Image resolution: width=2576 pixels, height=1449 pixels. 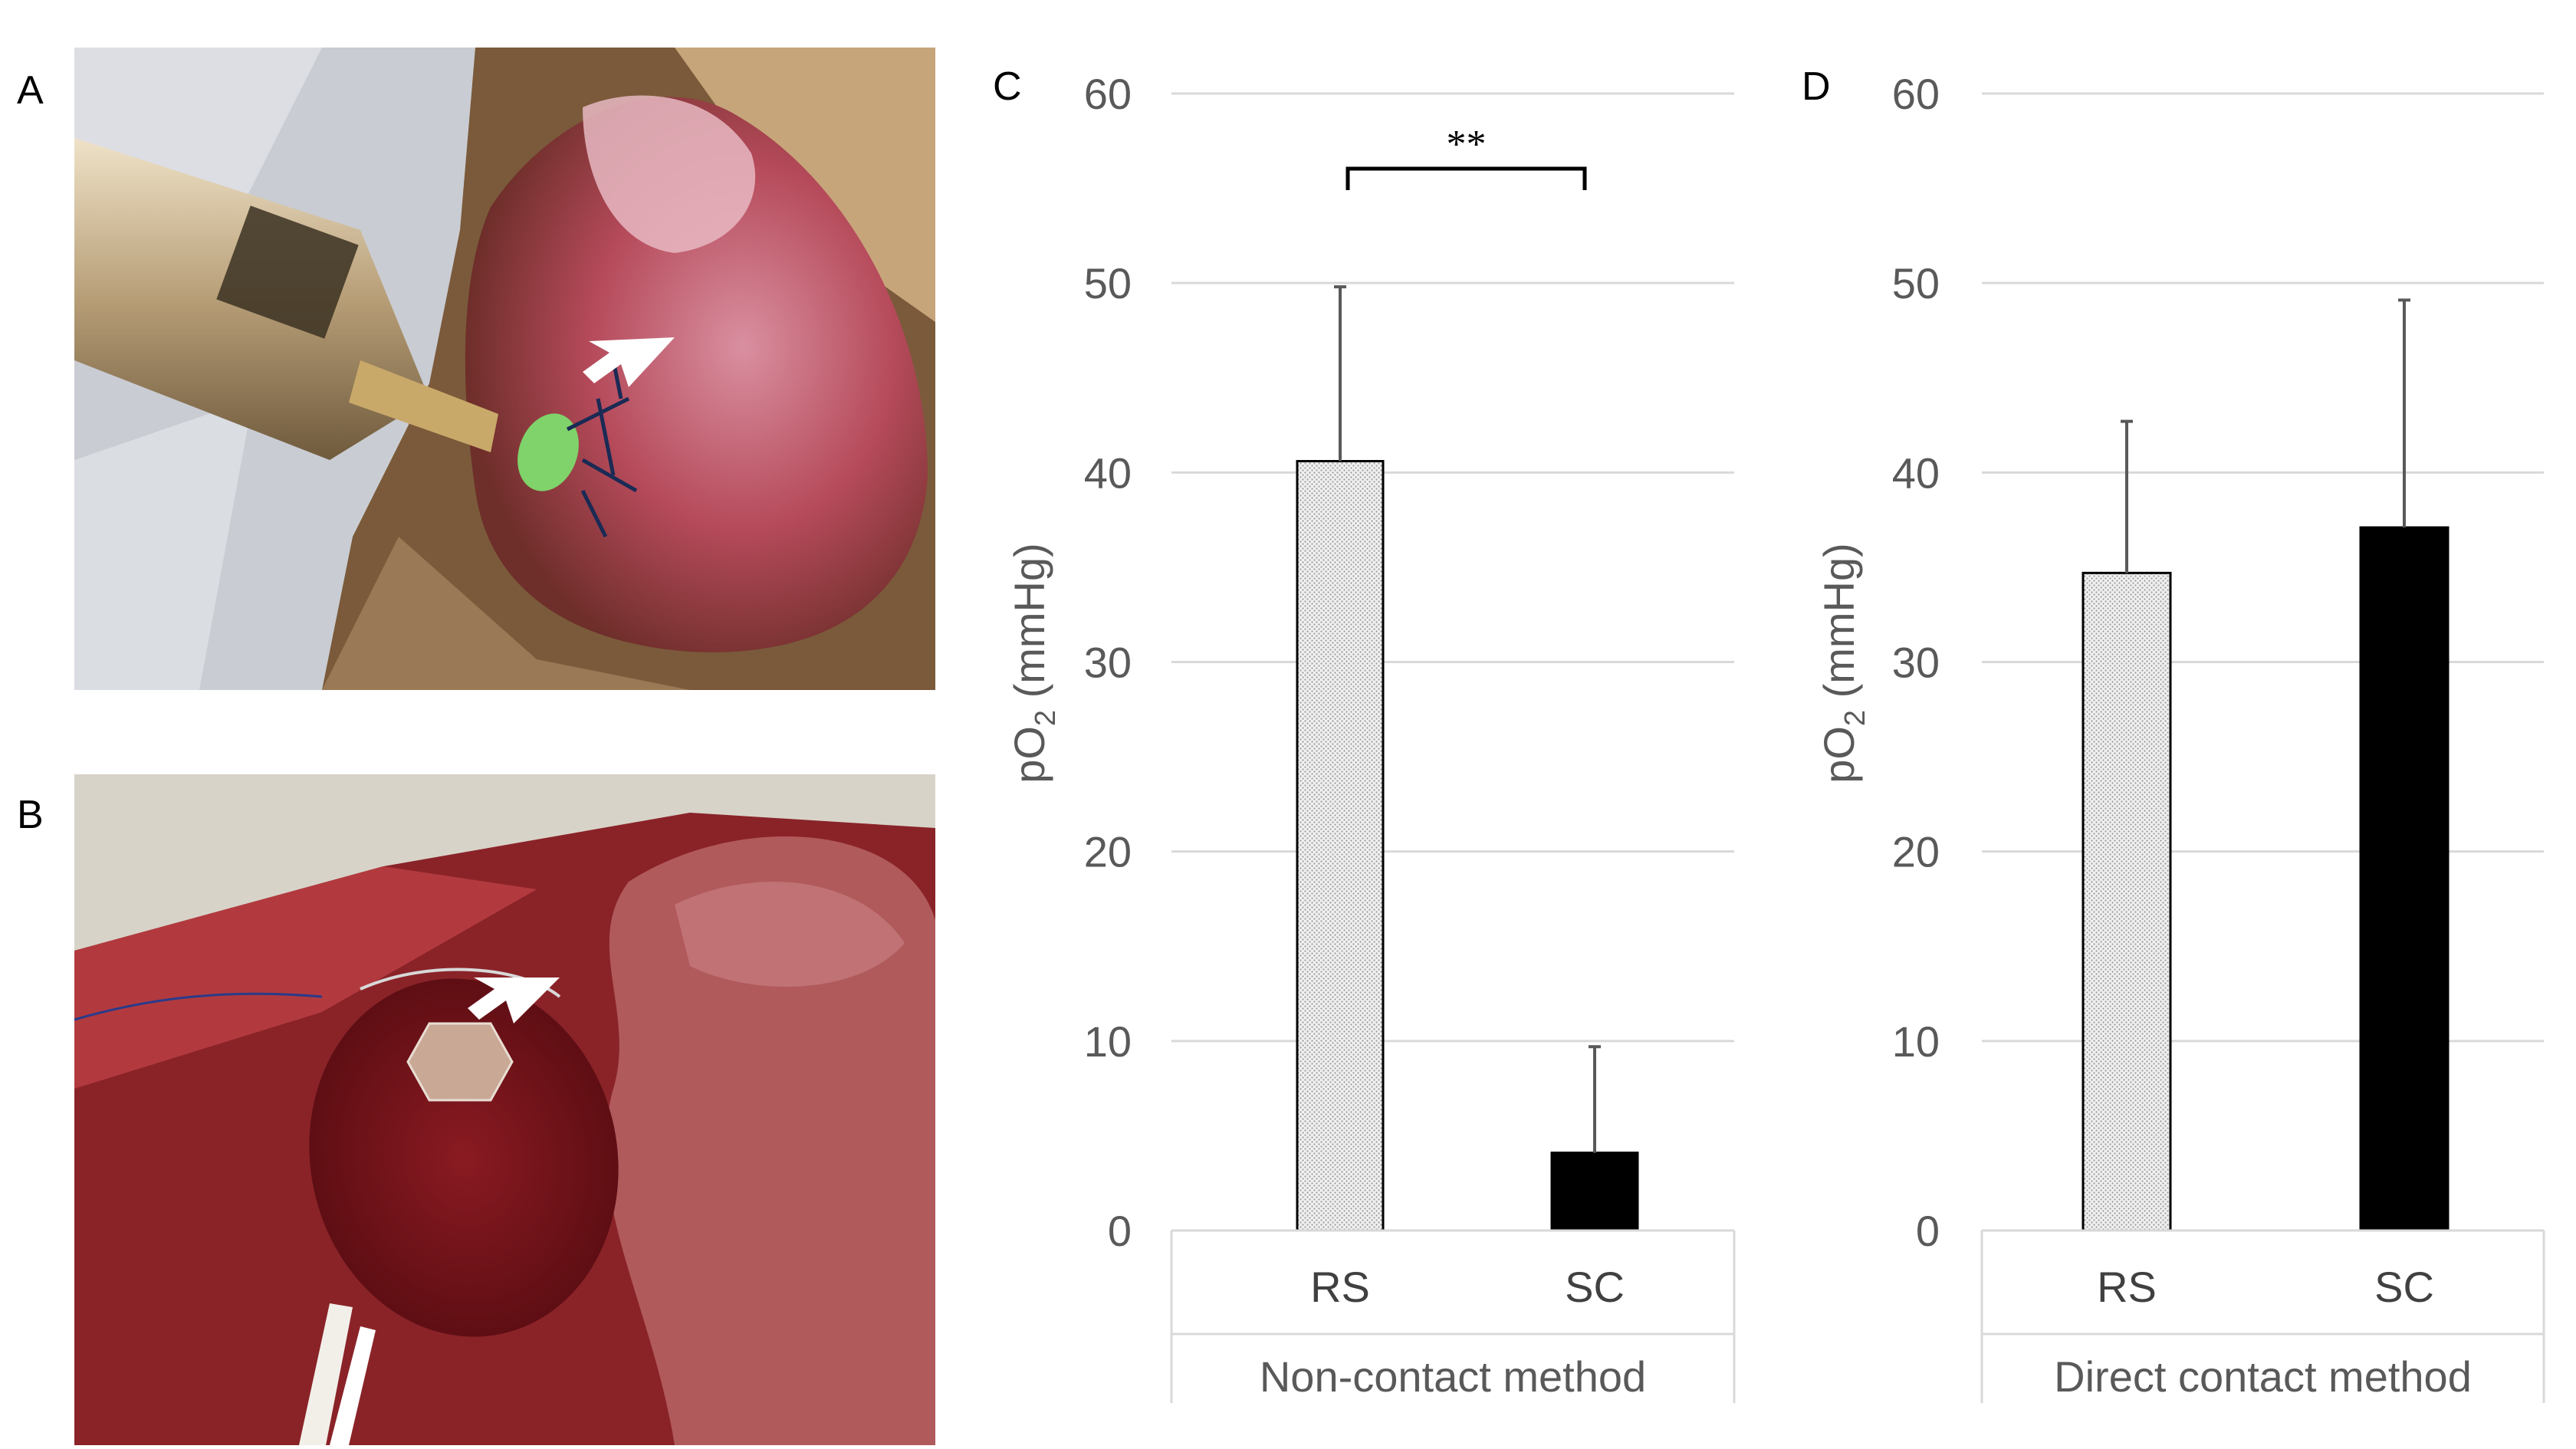 What do you see at coordinates (1008, 86) in the screenshot?
I see `panel-letter-c: C` at bounding box center [1008, 86].